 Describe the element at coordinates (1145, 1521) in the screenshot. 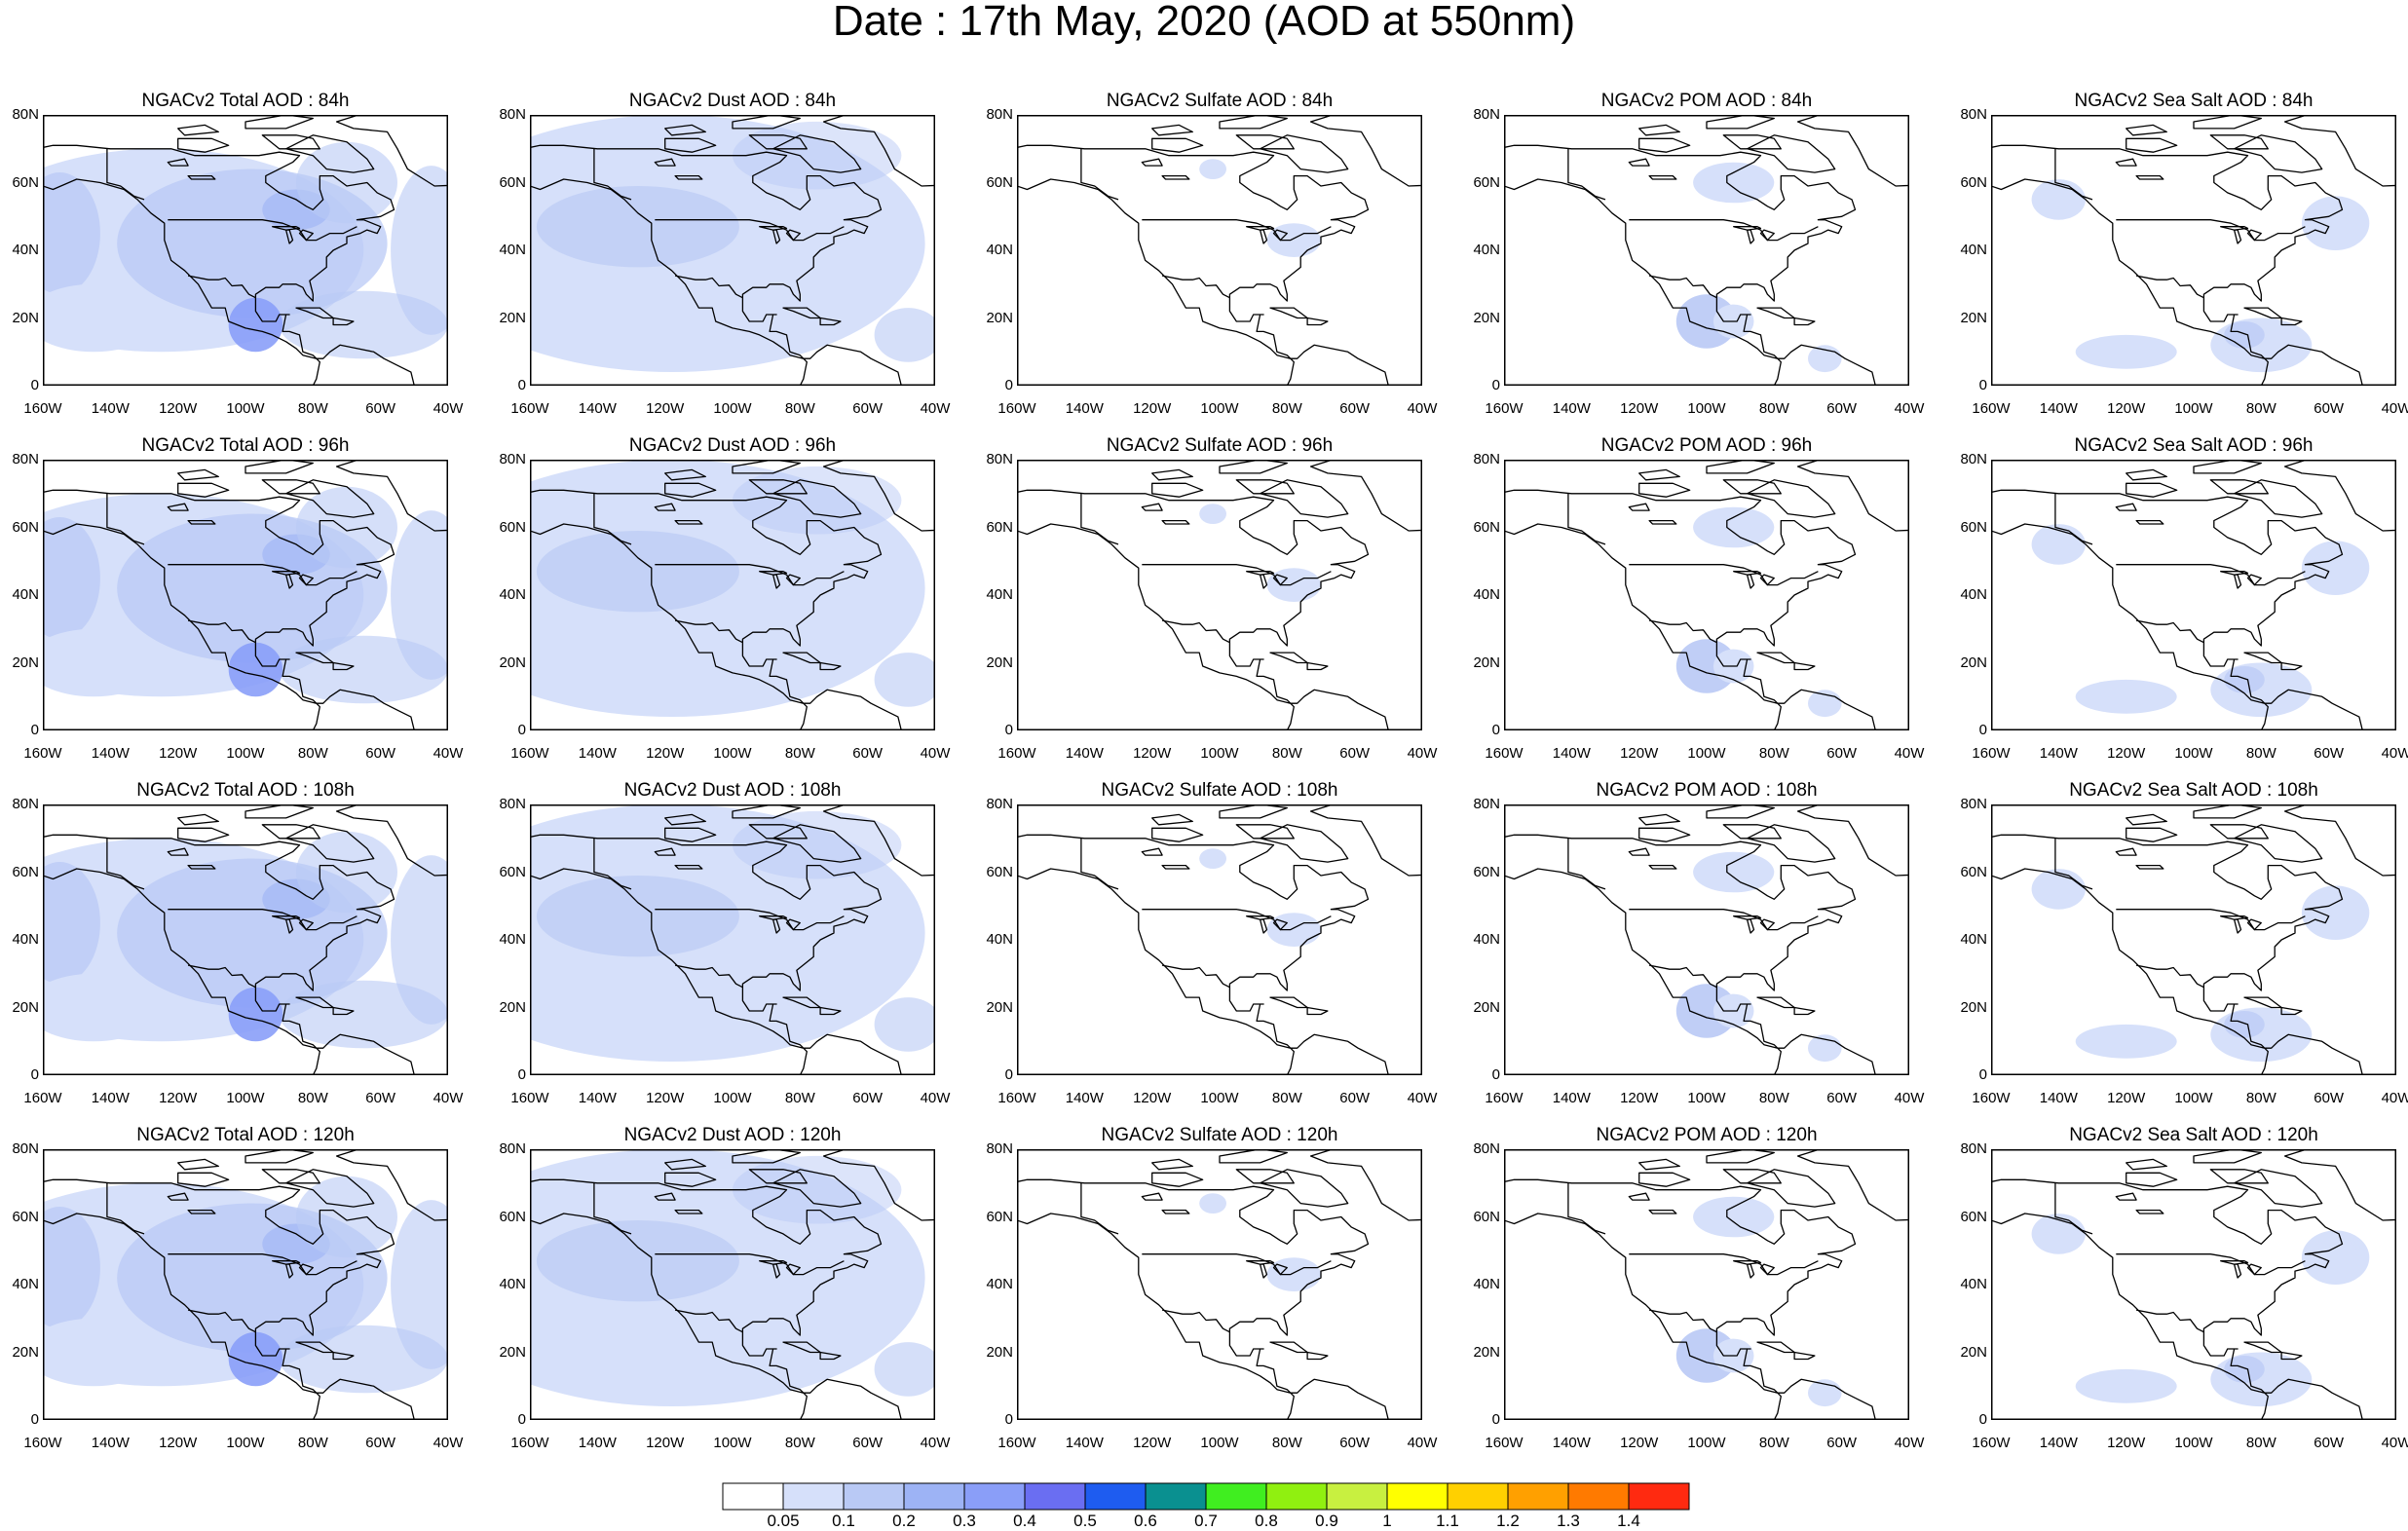

I see `colorbar-tick-label: 0.6` at that location.